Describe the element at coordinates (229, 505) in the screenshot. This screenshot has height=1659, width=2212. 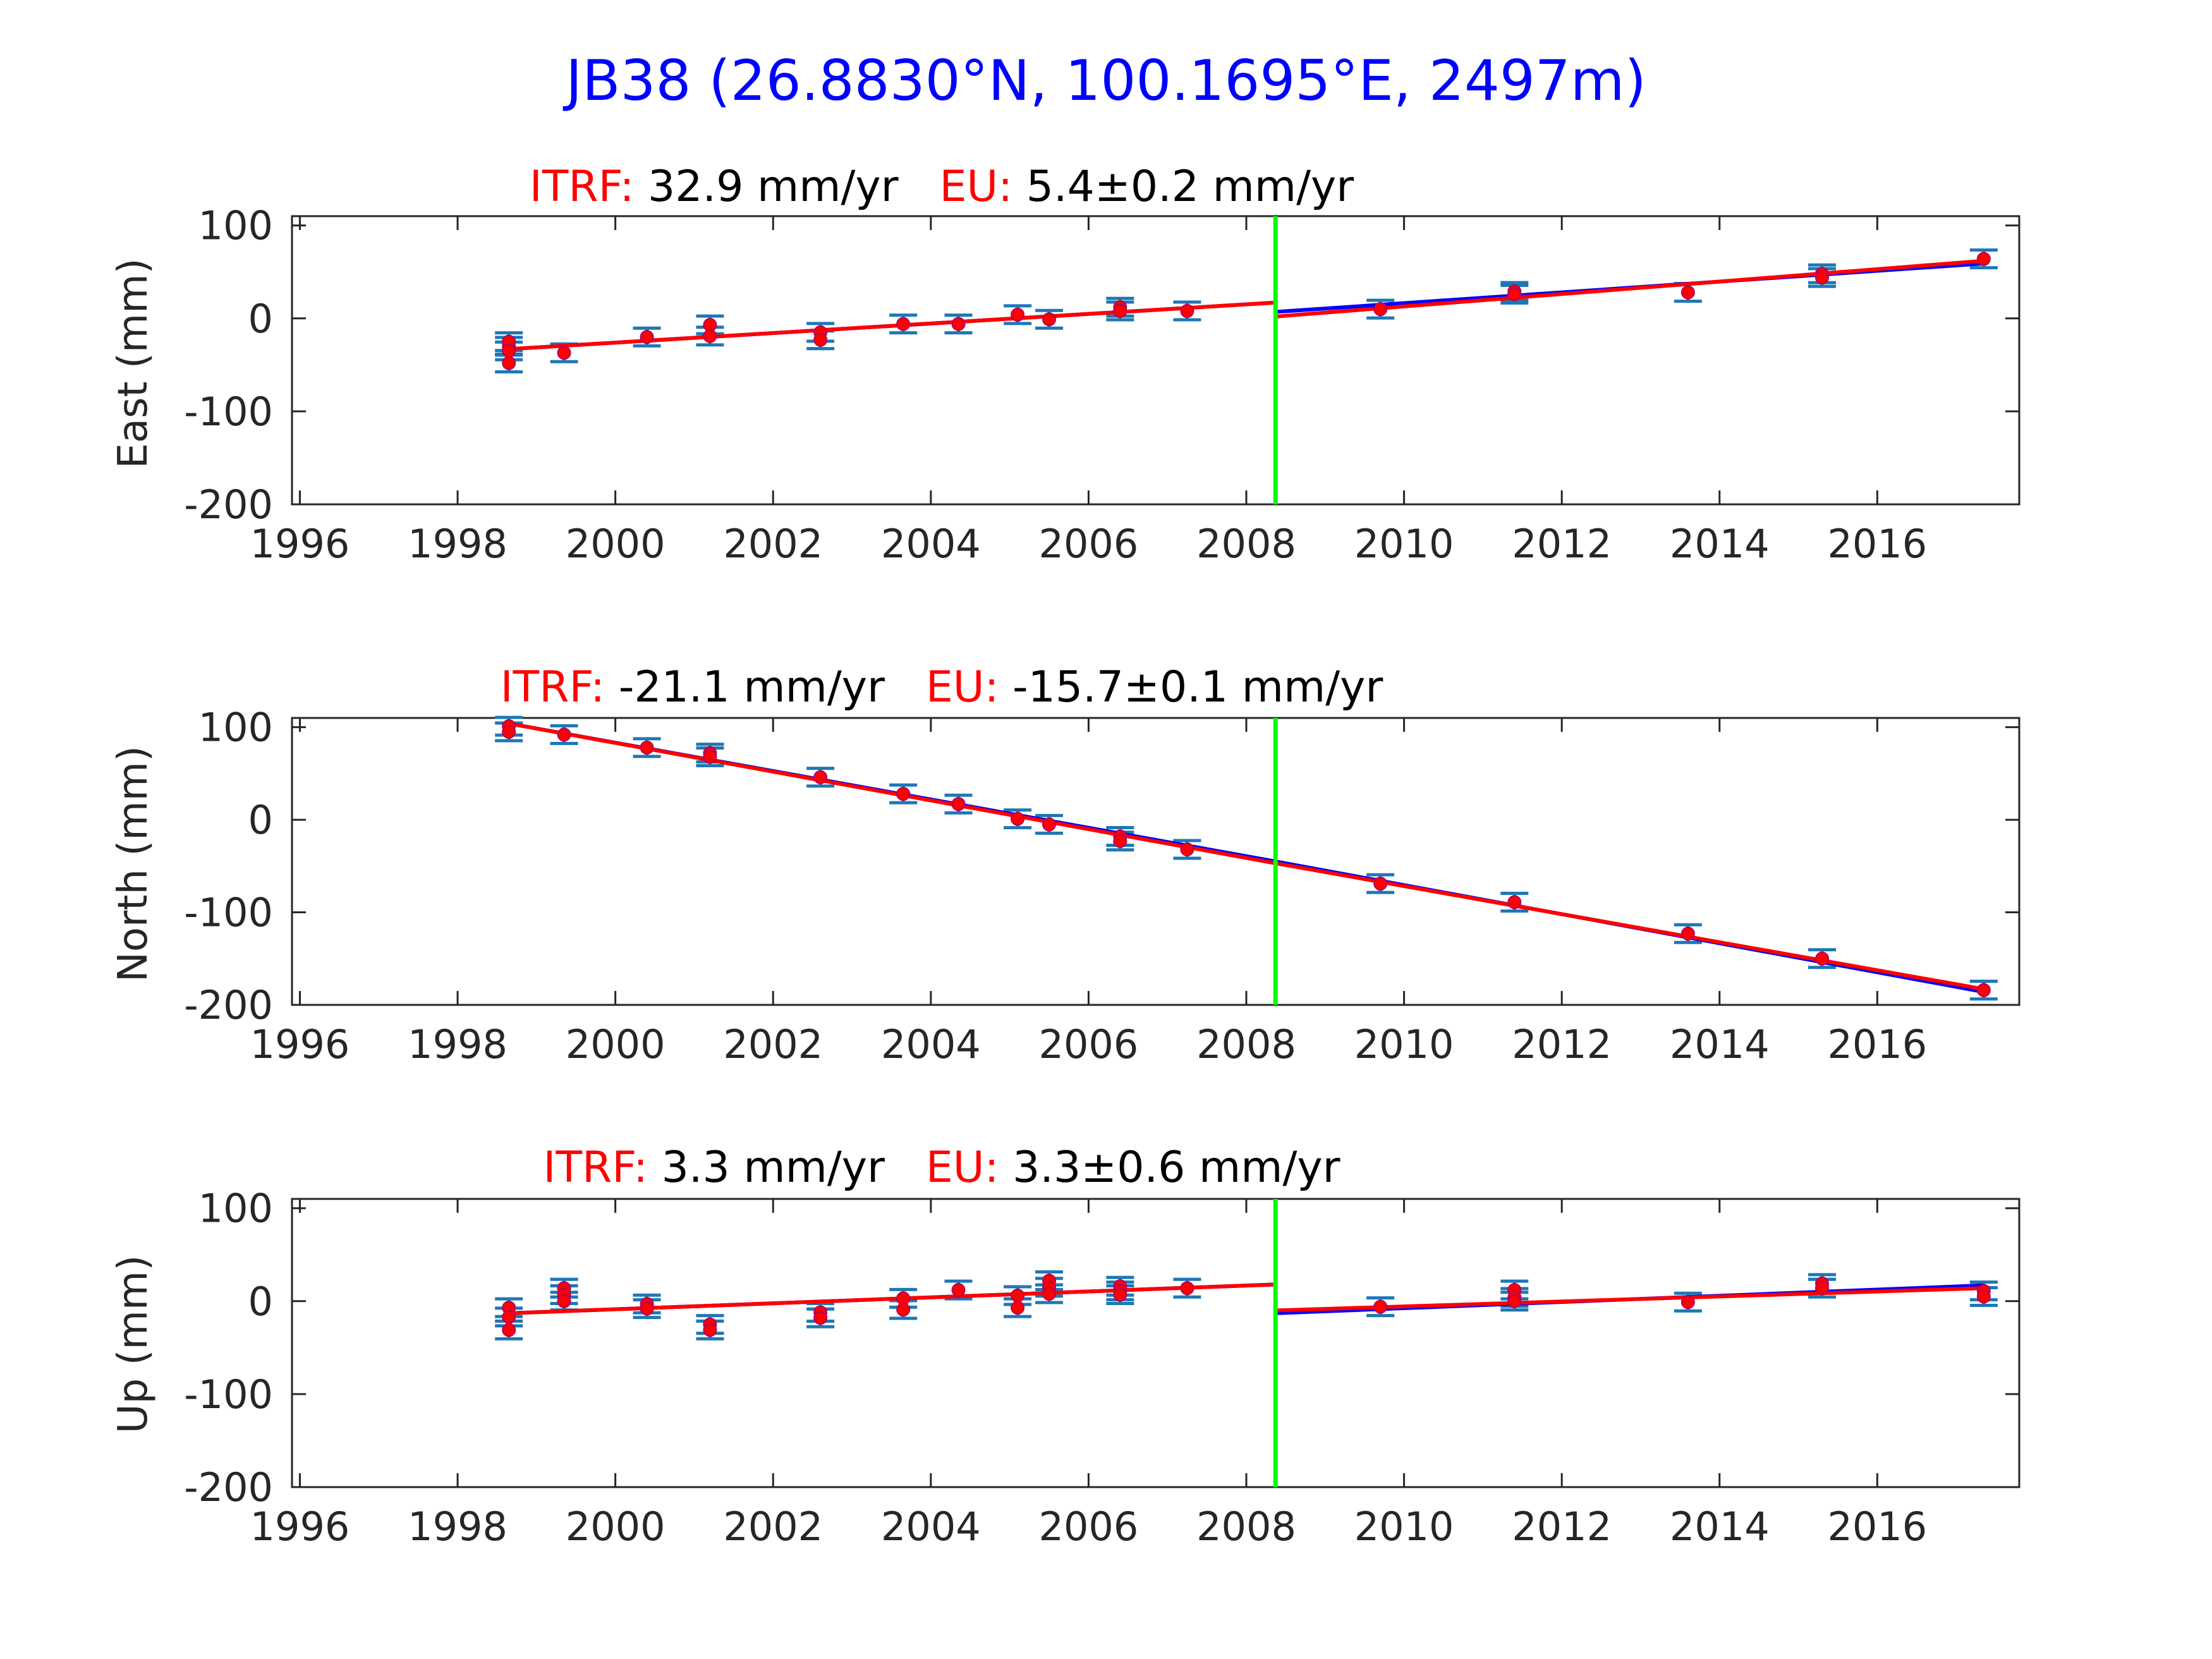
I see `east-y-tick-label: -200` at that location.